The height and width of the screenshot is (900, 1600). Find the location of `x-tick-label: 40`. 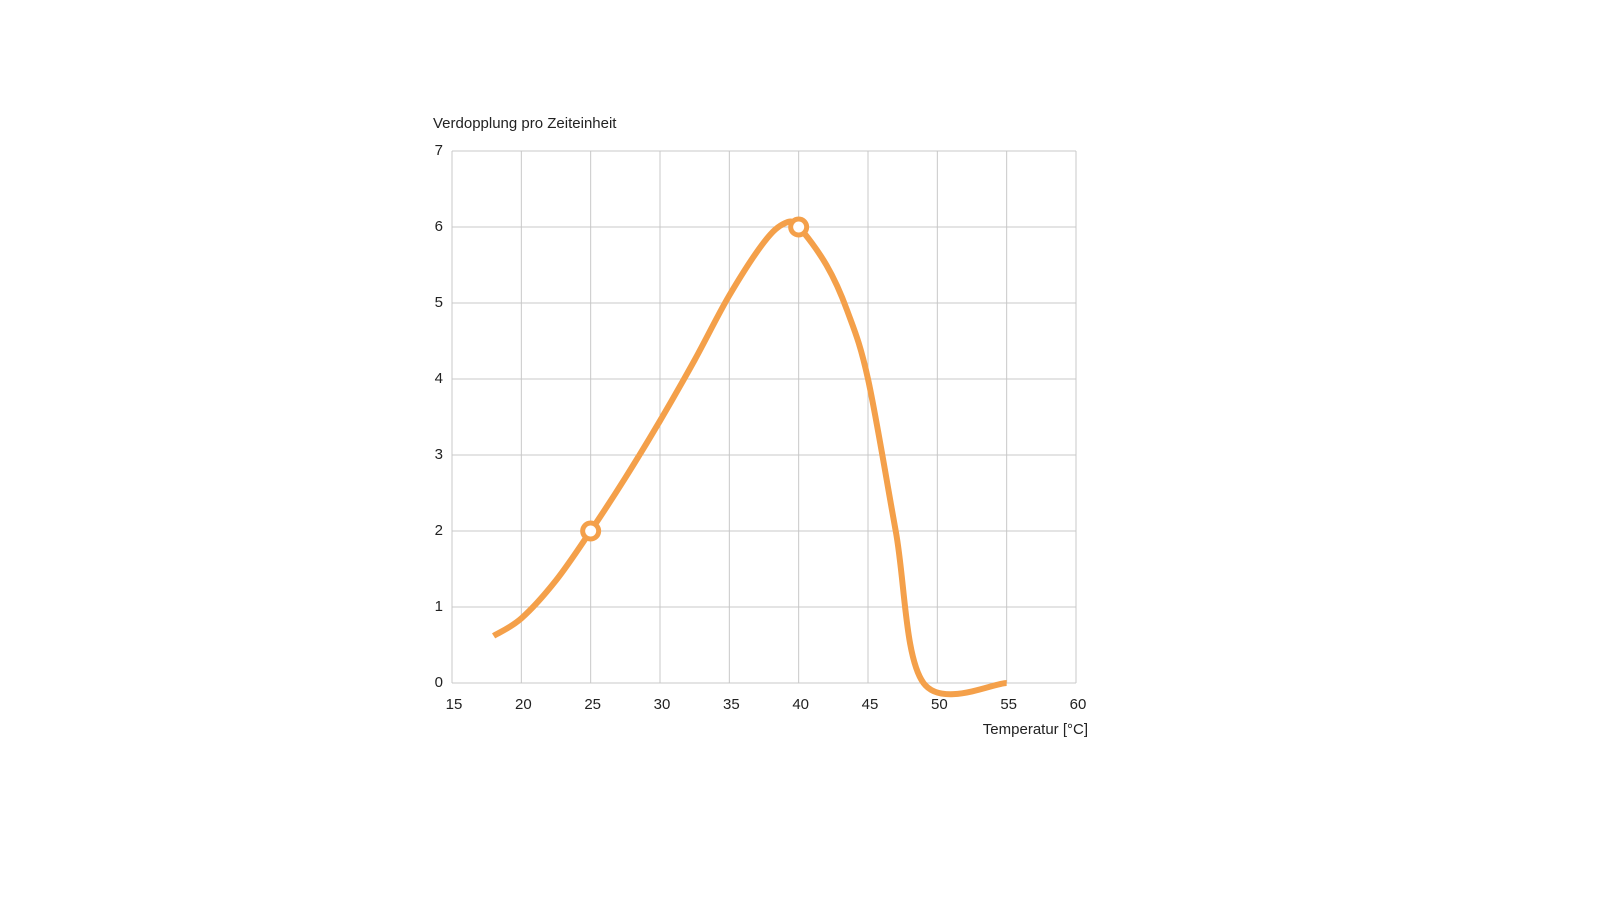

x-tick-label: 40 is located at coordinates (800, 704).